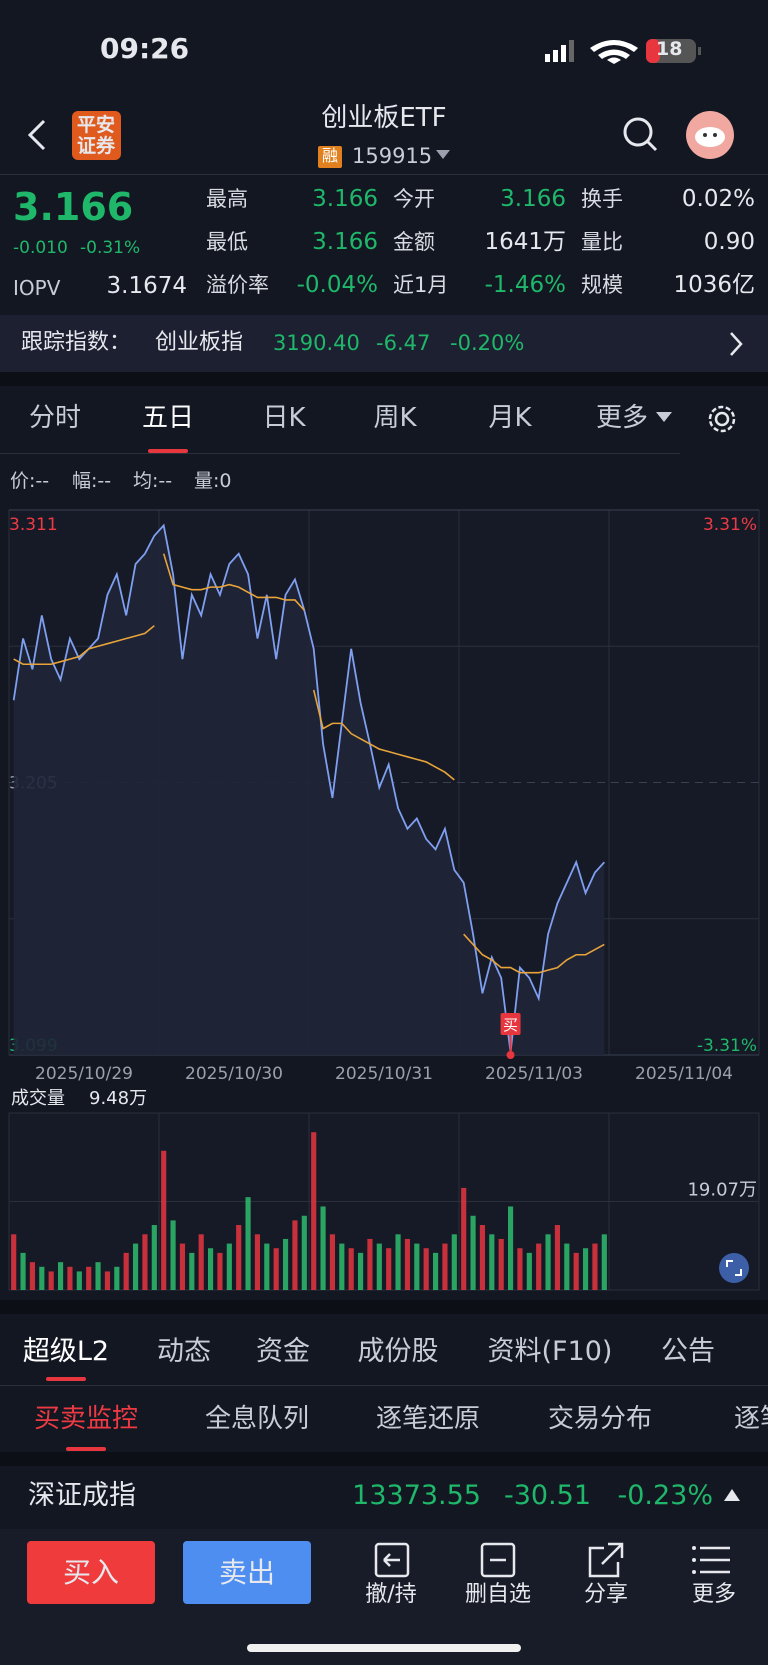  I want to click on sub-tab: 交易分布, so click(599, 1419).